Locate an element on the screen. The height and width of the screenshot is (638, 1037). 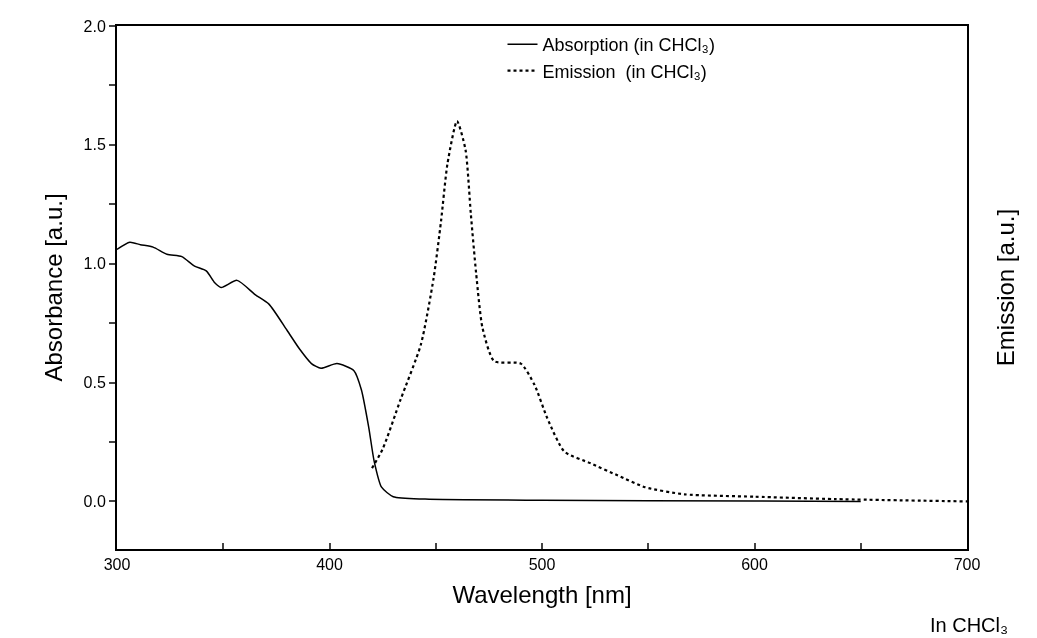
y-tick-label: 2.0 is located at coordinates (94, 26).